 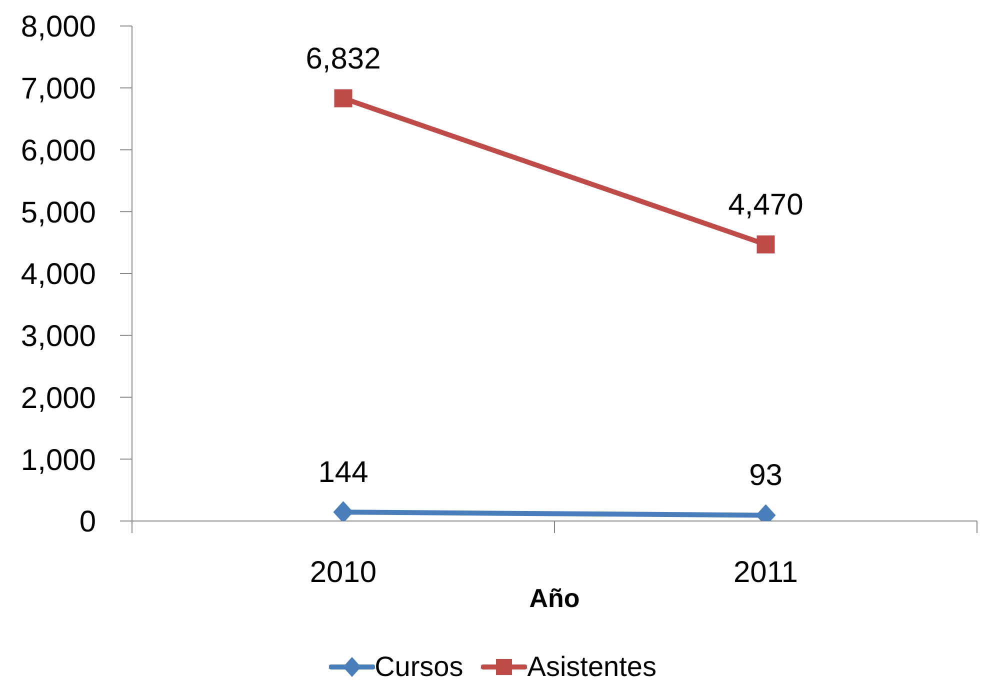 I want to click on y-tick-label: 7,000, so click(x=58, y=89).